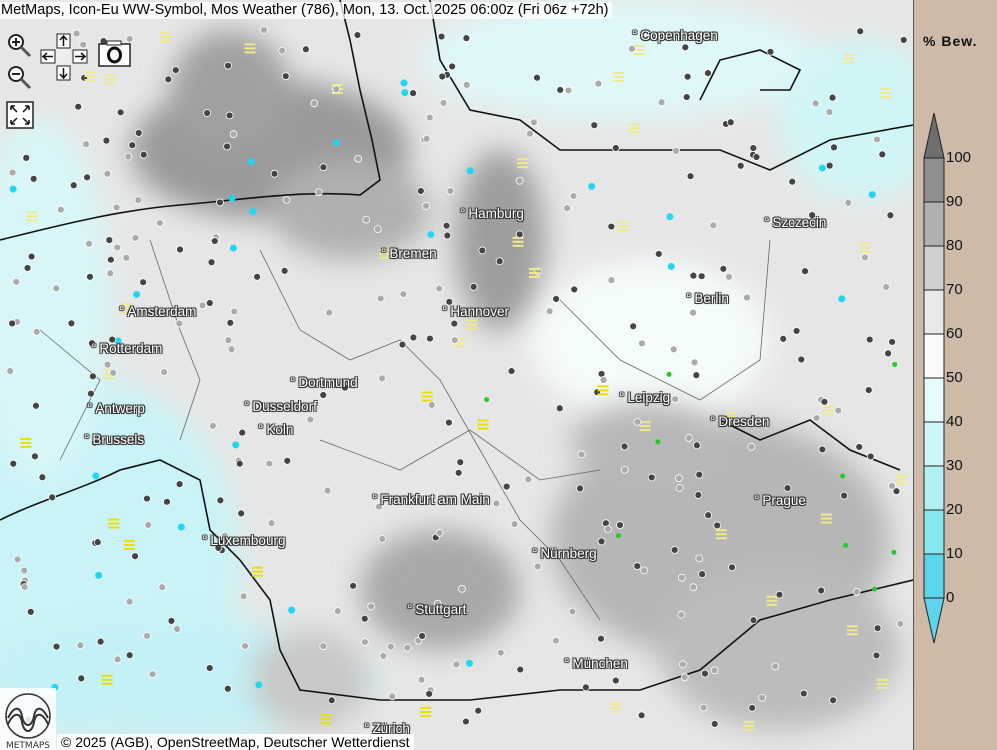 This screenshot has height=750, width=997. I want to click on city-label: Dusseldorf, so click(280, 406).